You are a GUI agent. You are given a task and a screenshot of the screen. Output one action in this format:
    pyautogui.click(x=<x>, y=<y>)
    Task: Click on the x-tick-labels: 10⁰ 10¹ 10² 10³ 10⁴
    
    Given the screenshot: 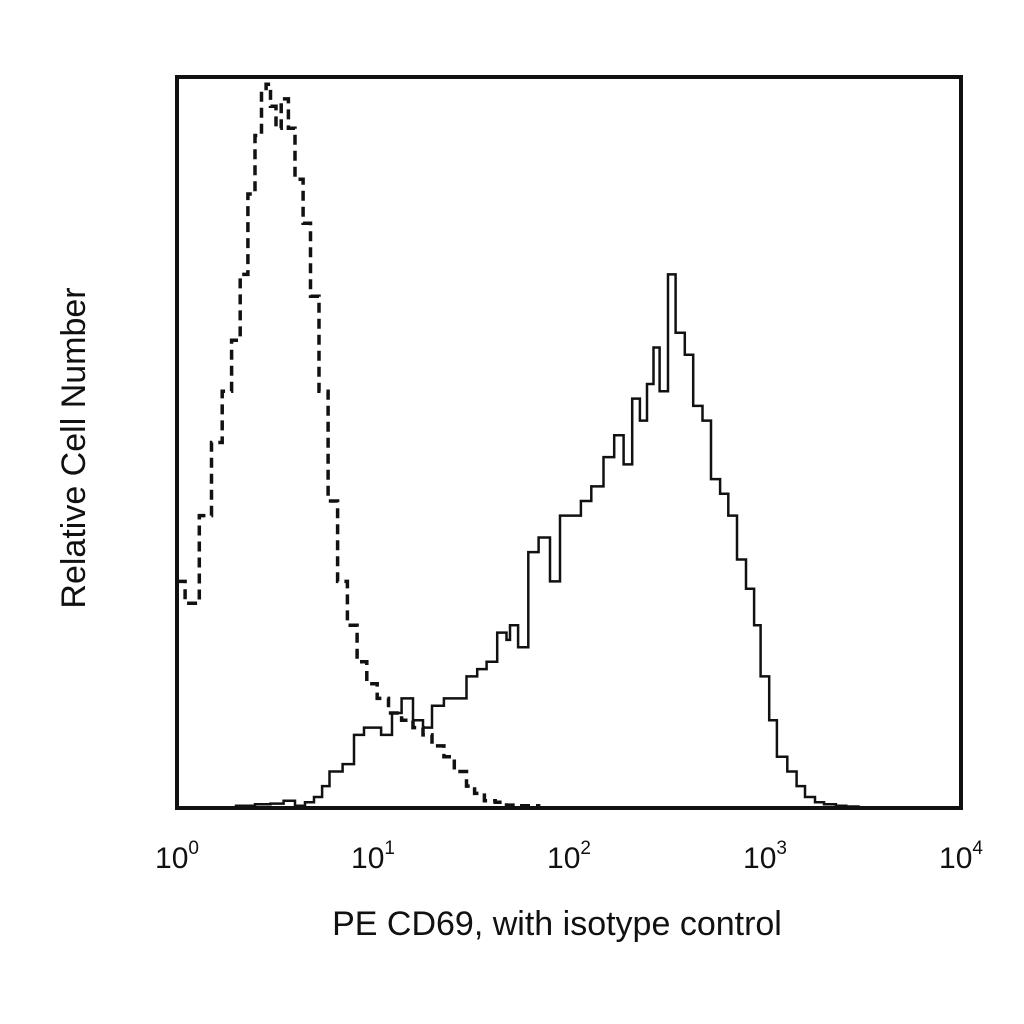 What is the action you would take?
    pyautogui.click(x=569, y=856)
    